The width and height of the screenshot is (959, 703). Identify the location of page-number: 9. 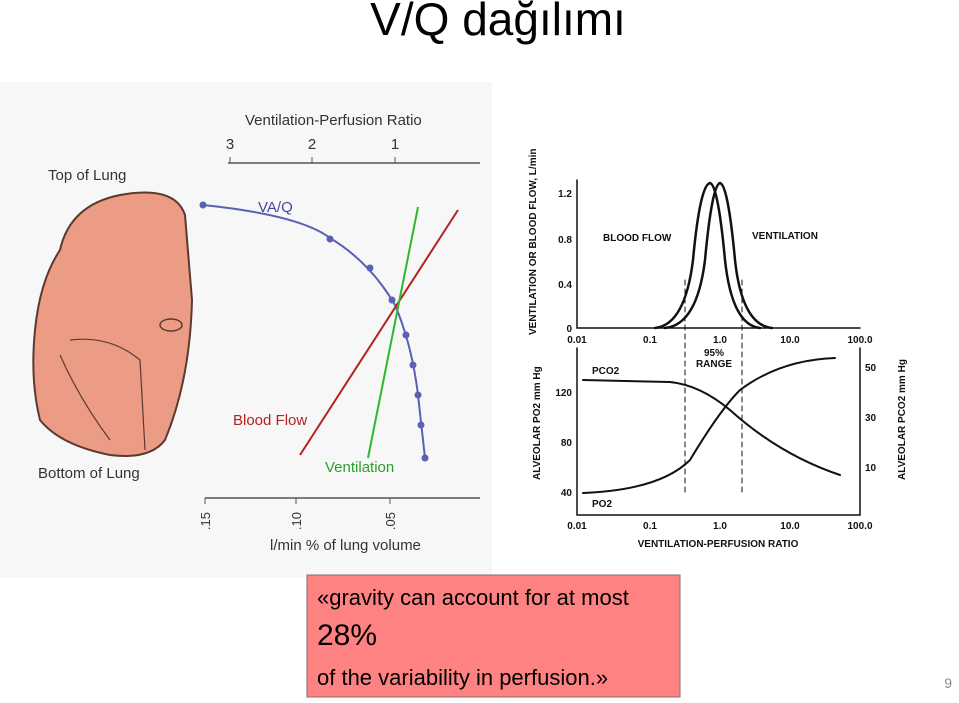
(948, 683).